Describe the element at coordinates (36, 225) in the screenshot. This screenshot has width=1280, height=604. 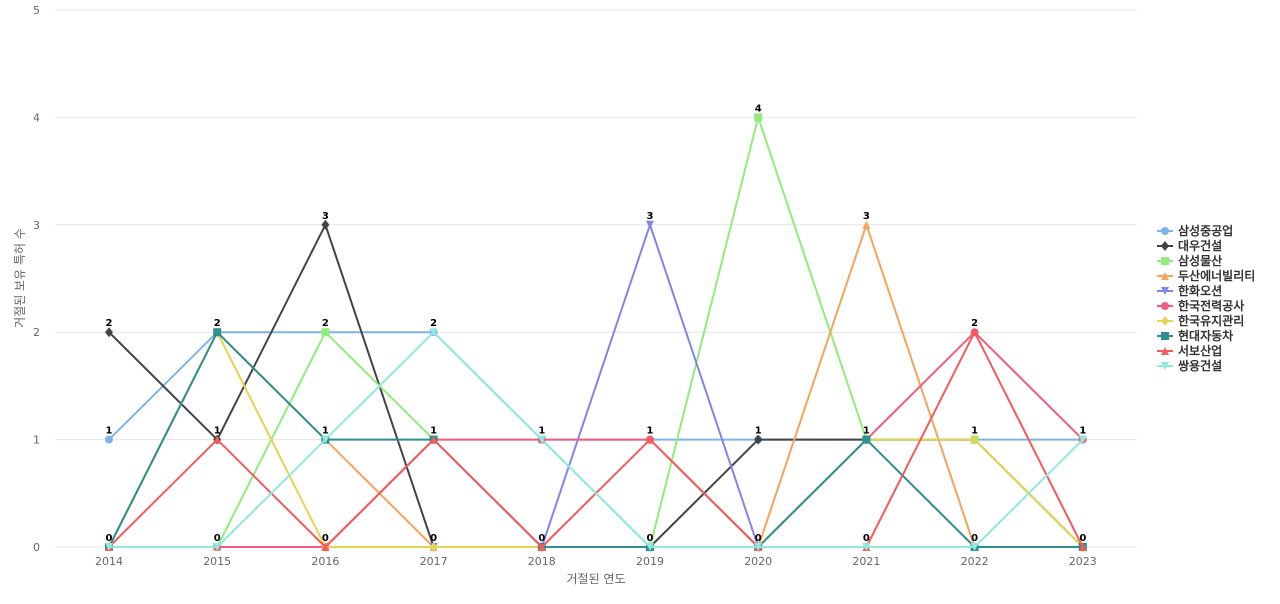
I see `y-tick-label: 3` at that location.